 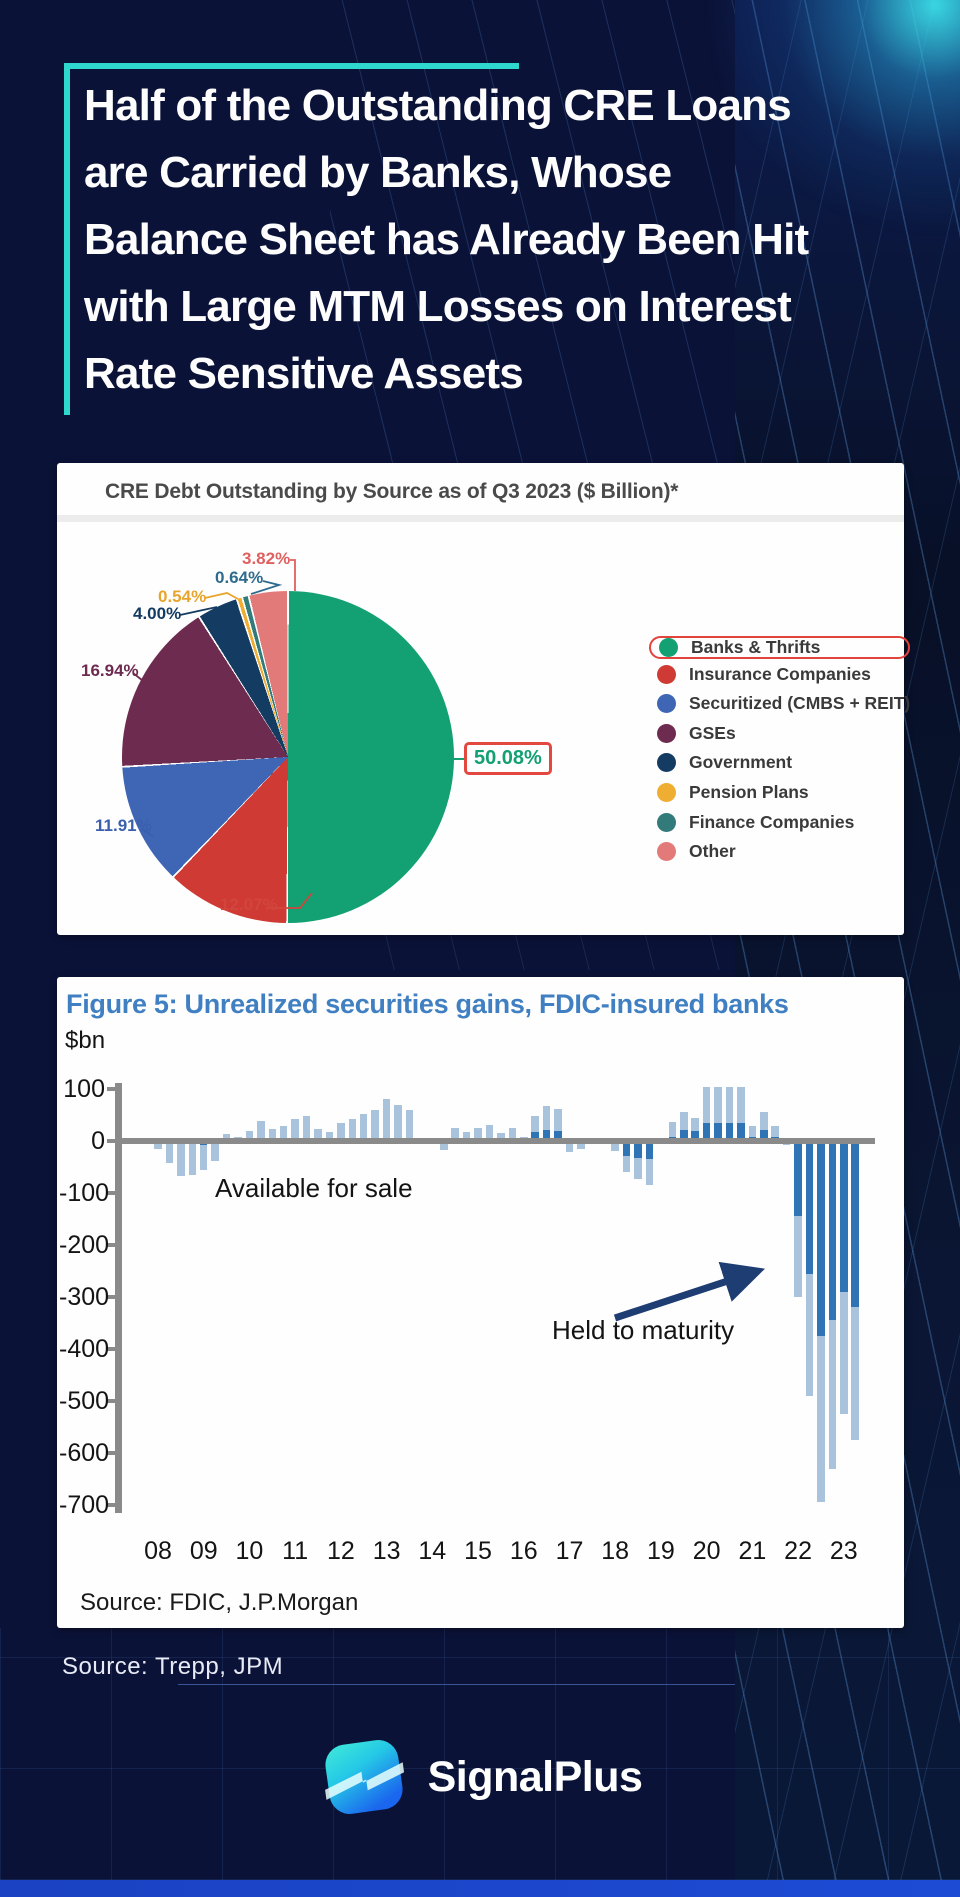 What do you see at coordinates (182, 596) in the screenshot?
I see `pie-callout-5: 0.54%` at bounding box center [182, 596].